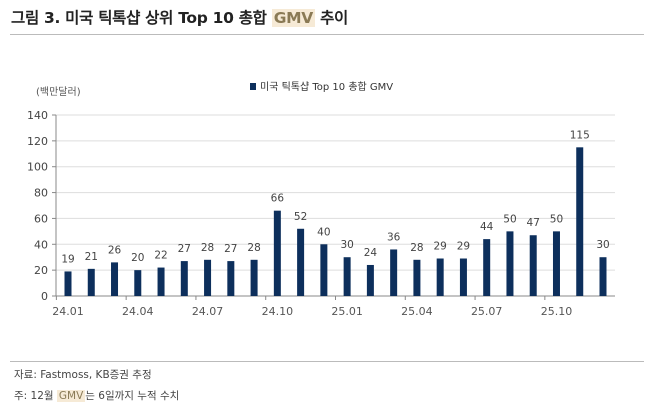 This screenshot has width=655, height=409. Describe the element at coordinates (41, 270) in the screenshot. I see `y-tick-label: 20` at that location.